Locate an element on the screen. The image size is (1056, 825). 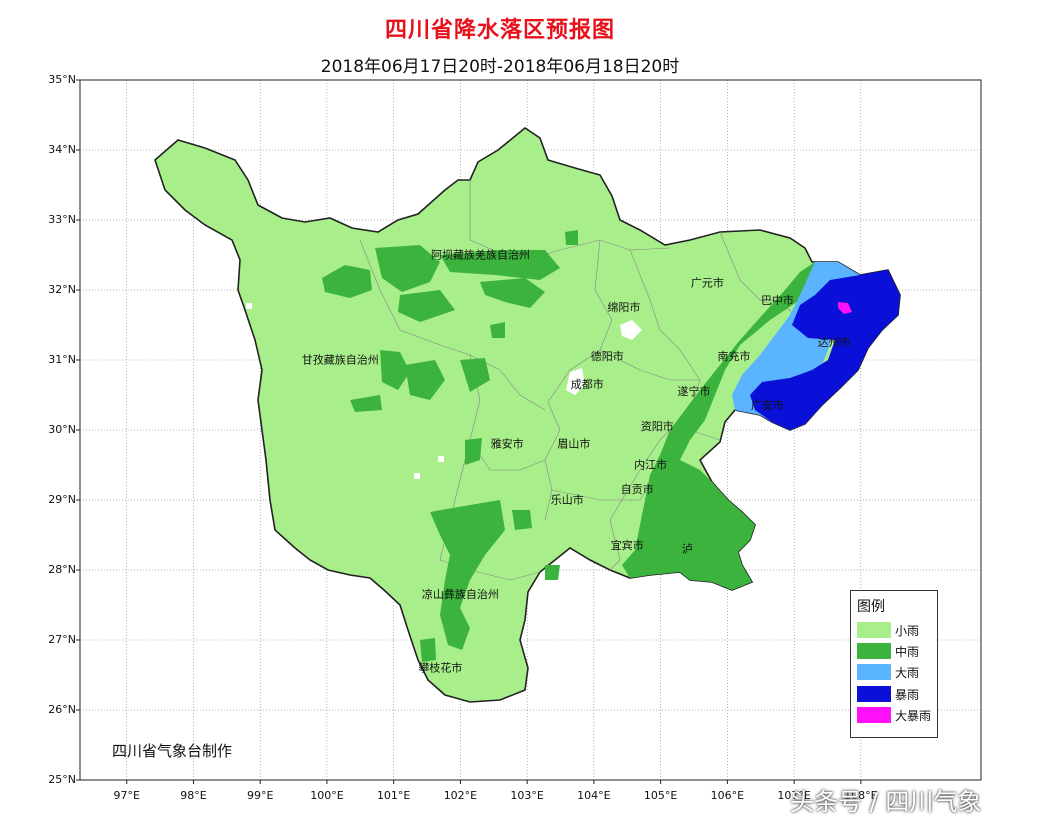
moderate-rain-band is located at coordinates (726, 426).